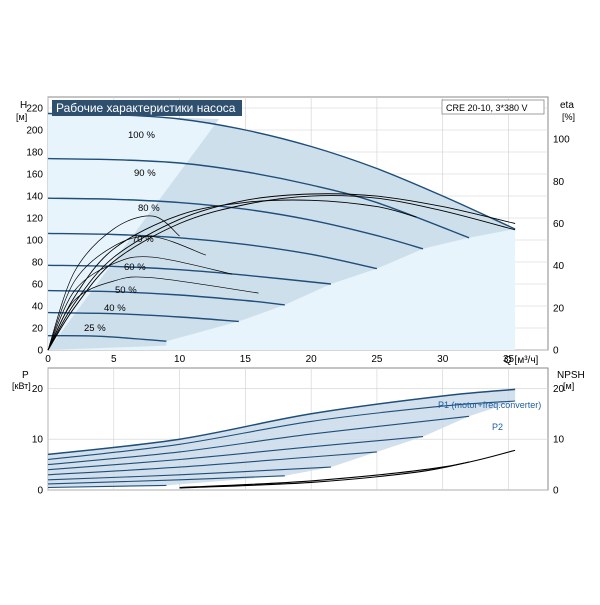  I want to click on y2-axis-label-npsh: NPSH, so click(571, 375).